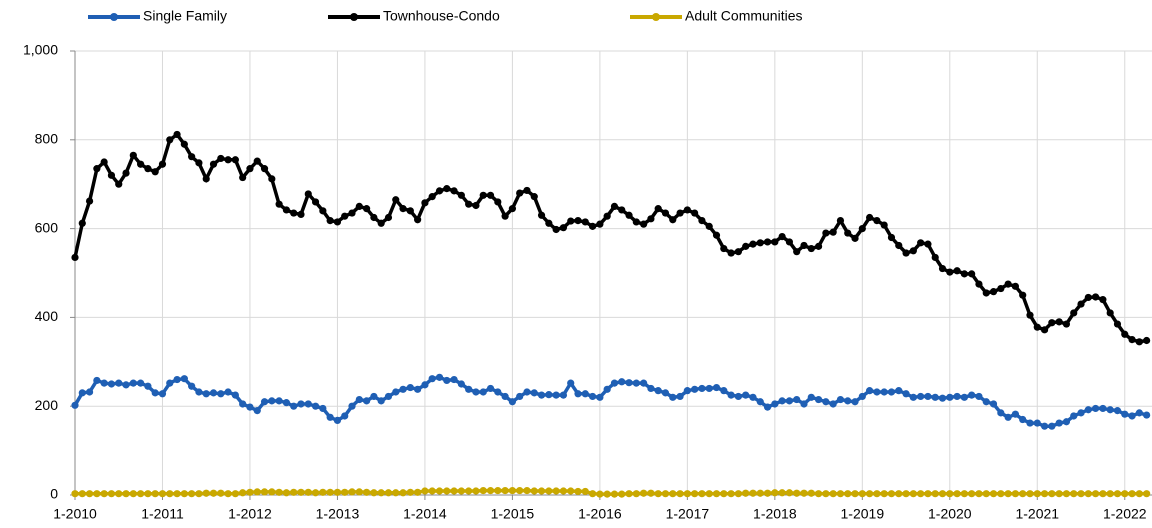 This screenshot has height=528, width=1152. What do you see at coordinates (688, 514) in the screenshot?
I see `x-tick-label: 1-2017` at bounding box center [688, 514].